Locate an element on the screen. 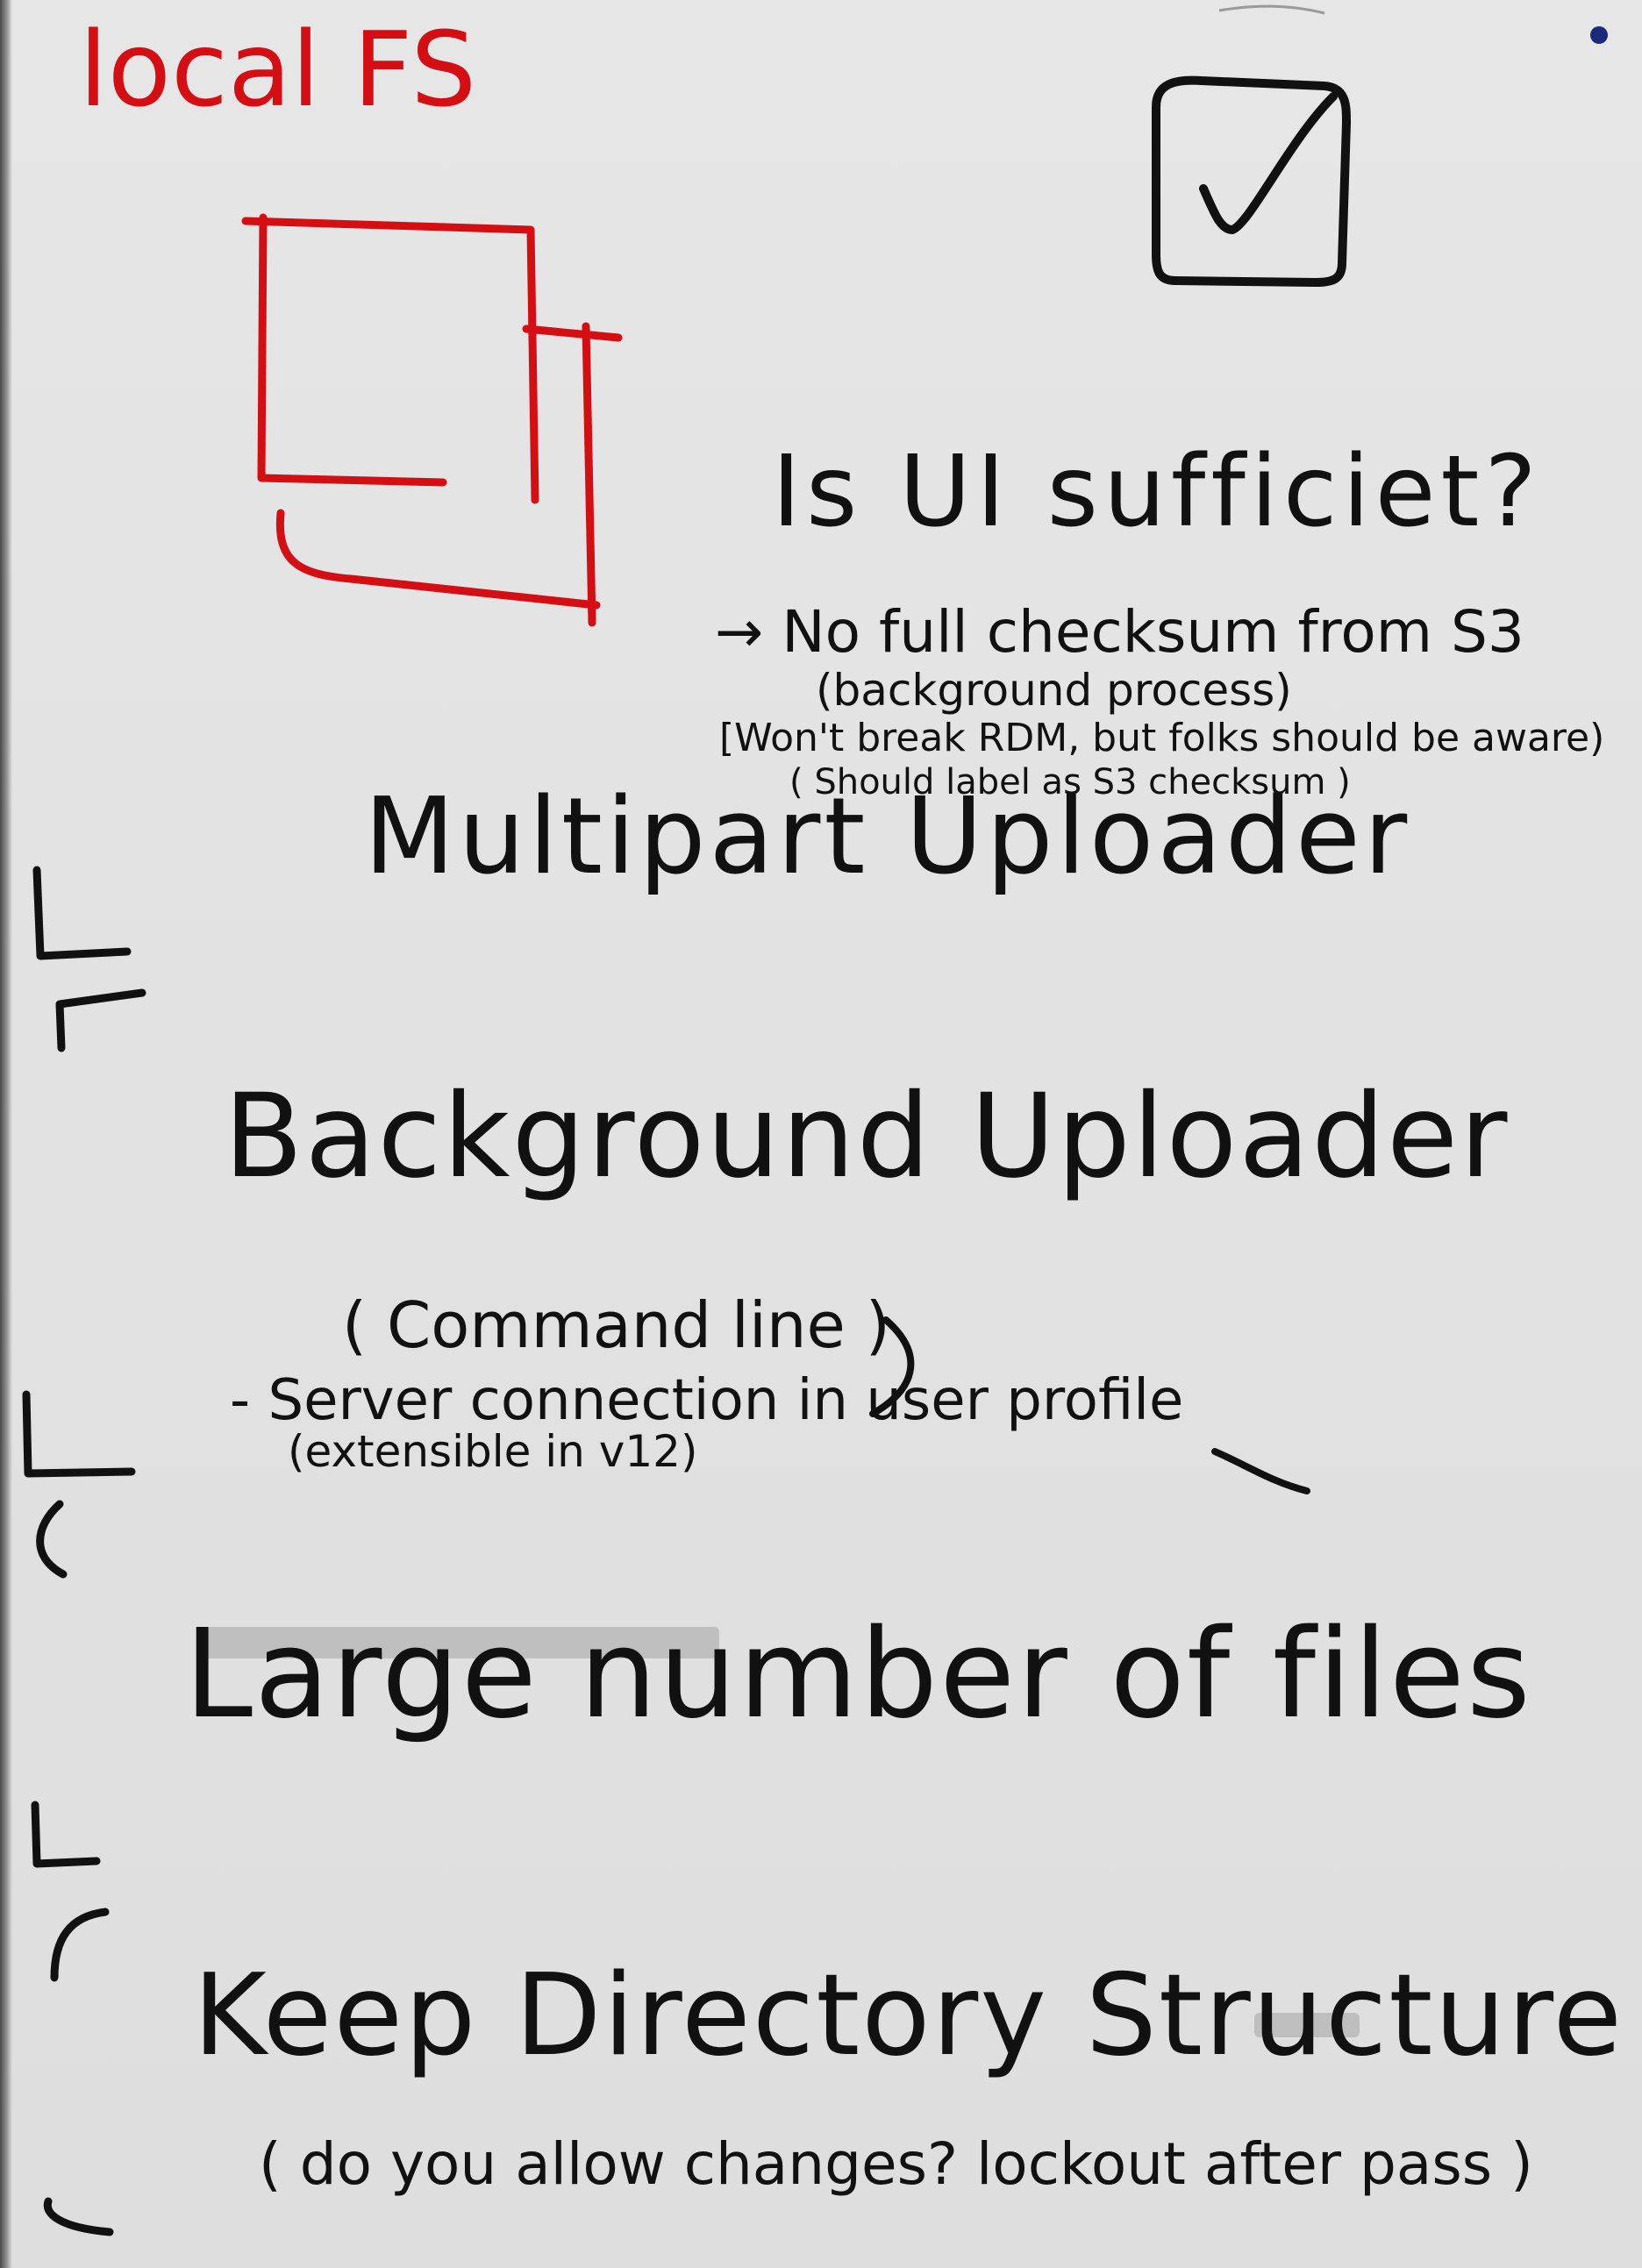 Image resolution: width=1642 pixels, height=2268 pixels. heading-background-uploader: Background Uploader is located at coordinates (867, 1136).